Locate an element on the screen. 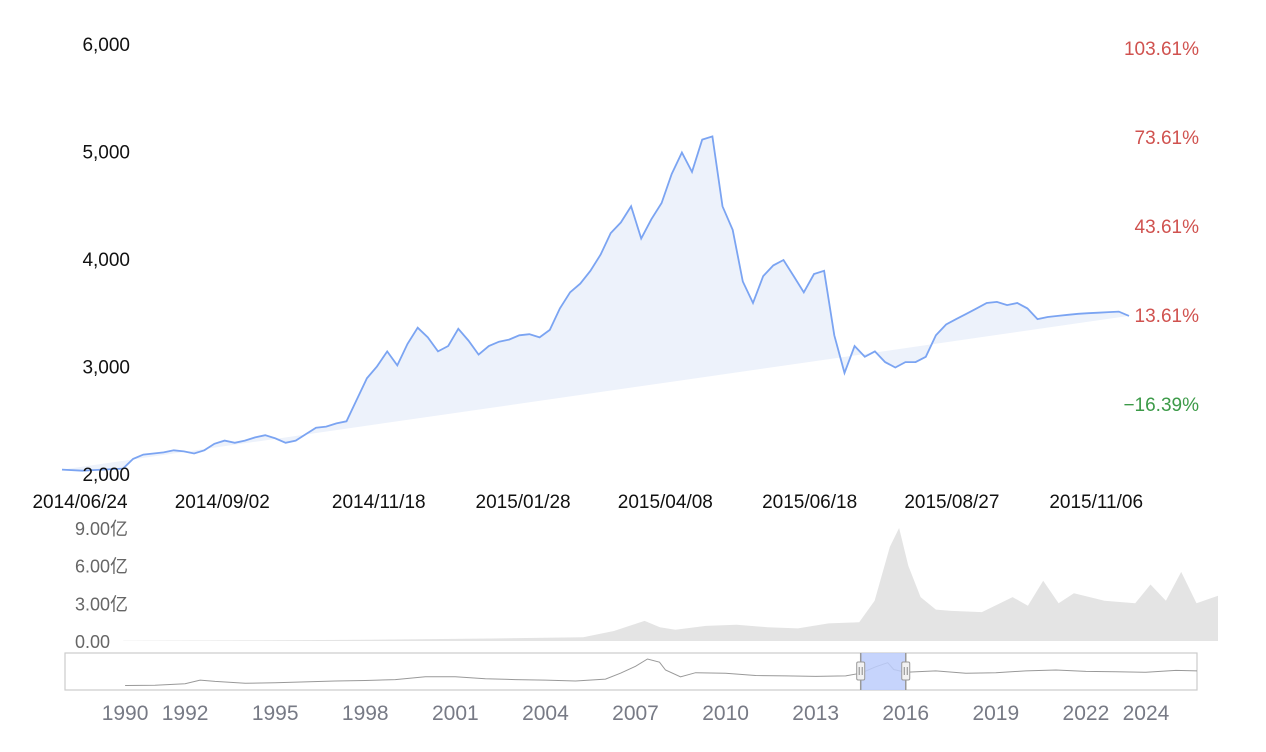 This screenshot has height=752, width=1266. navigator-x-tick-label: 1998 is located at coordinates (365, 713).